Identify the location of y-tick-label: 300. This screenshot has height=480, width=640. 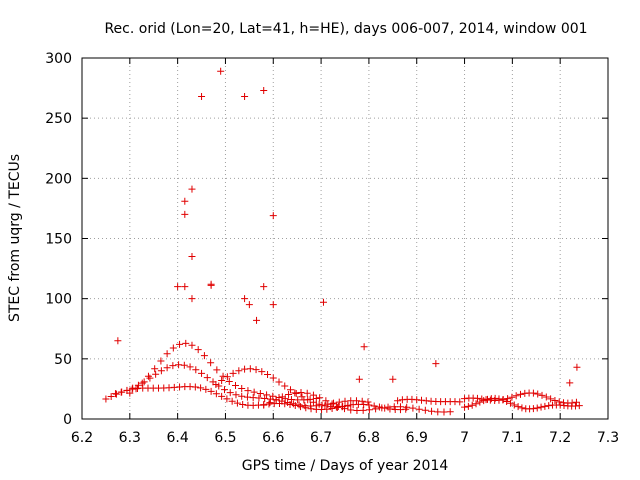
(58, 59).